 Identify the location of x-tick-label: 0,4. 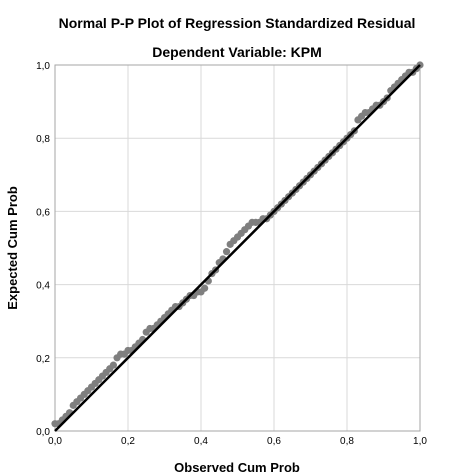
(201, 441).